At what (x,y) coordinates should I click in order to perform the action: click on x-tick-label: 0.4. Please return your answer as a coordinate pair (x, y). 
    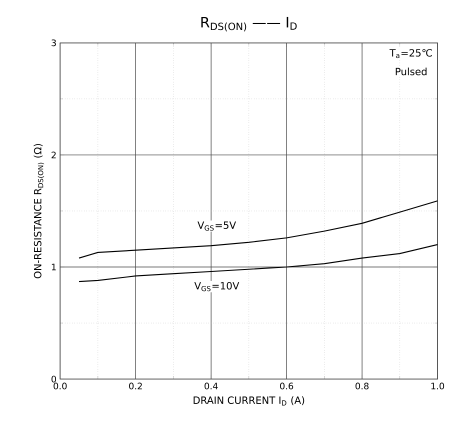
    Looking at the image, I should click on (211, 386).